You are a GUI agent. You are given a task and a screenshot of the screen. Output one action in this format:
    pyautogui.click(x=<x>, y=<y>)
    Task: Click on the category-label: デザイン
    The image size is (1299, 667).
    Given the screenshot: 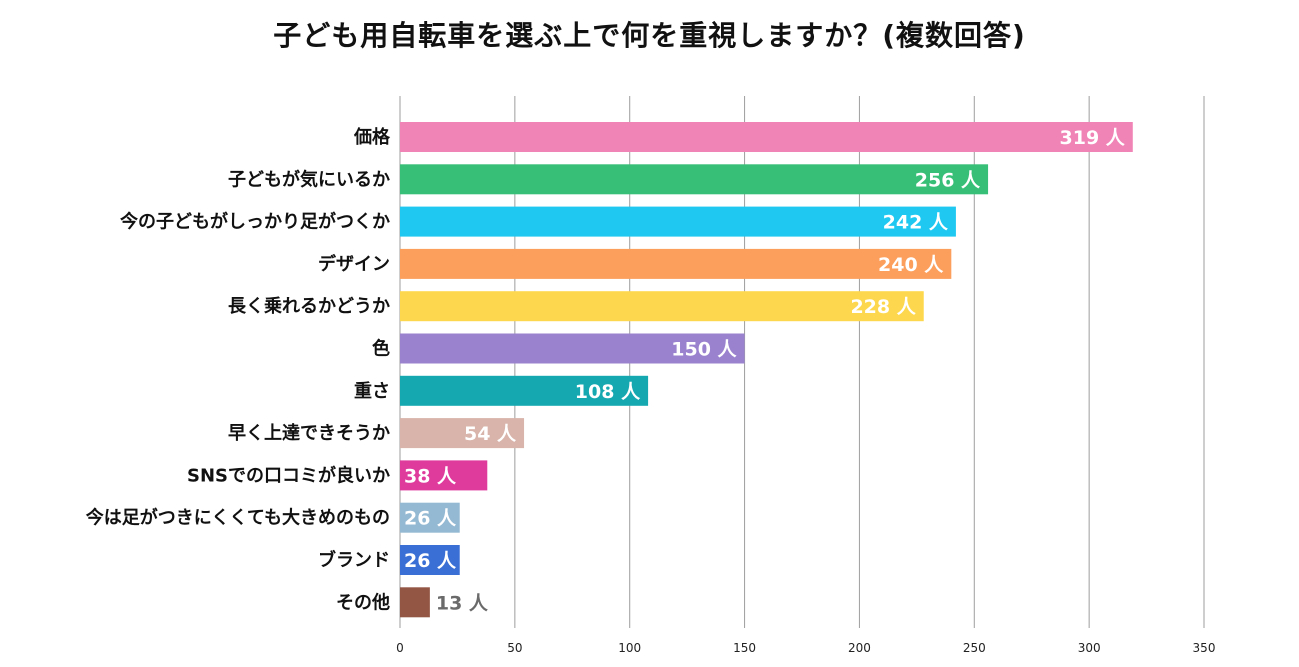 What is the action you would take?
    pyautogui.click(x=354, y=264)
    